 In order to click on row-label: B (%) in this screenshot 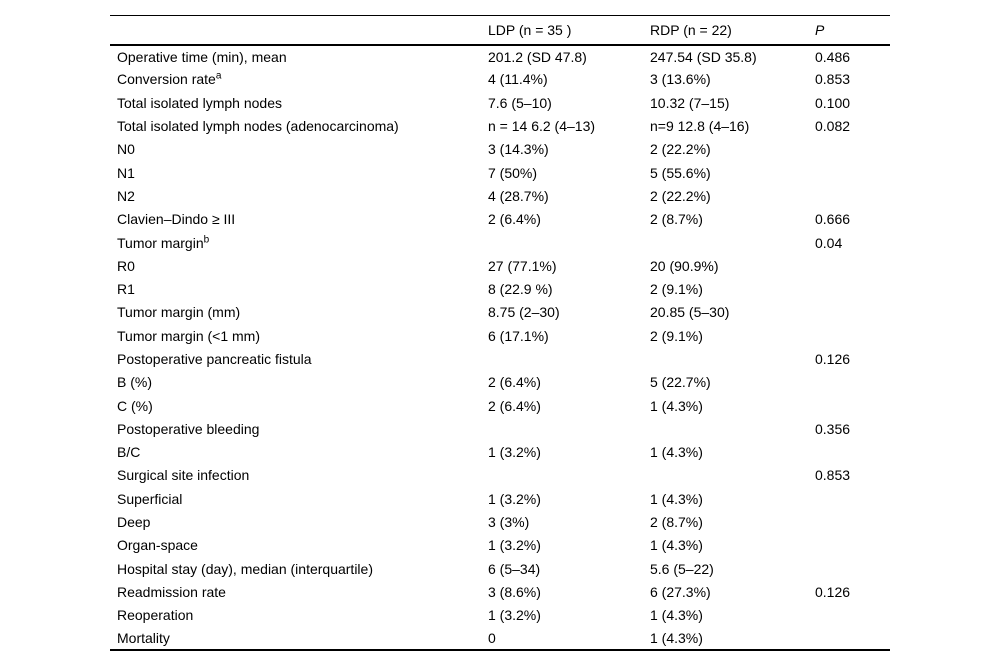, I will do `click(134, 382)`.